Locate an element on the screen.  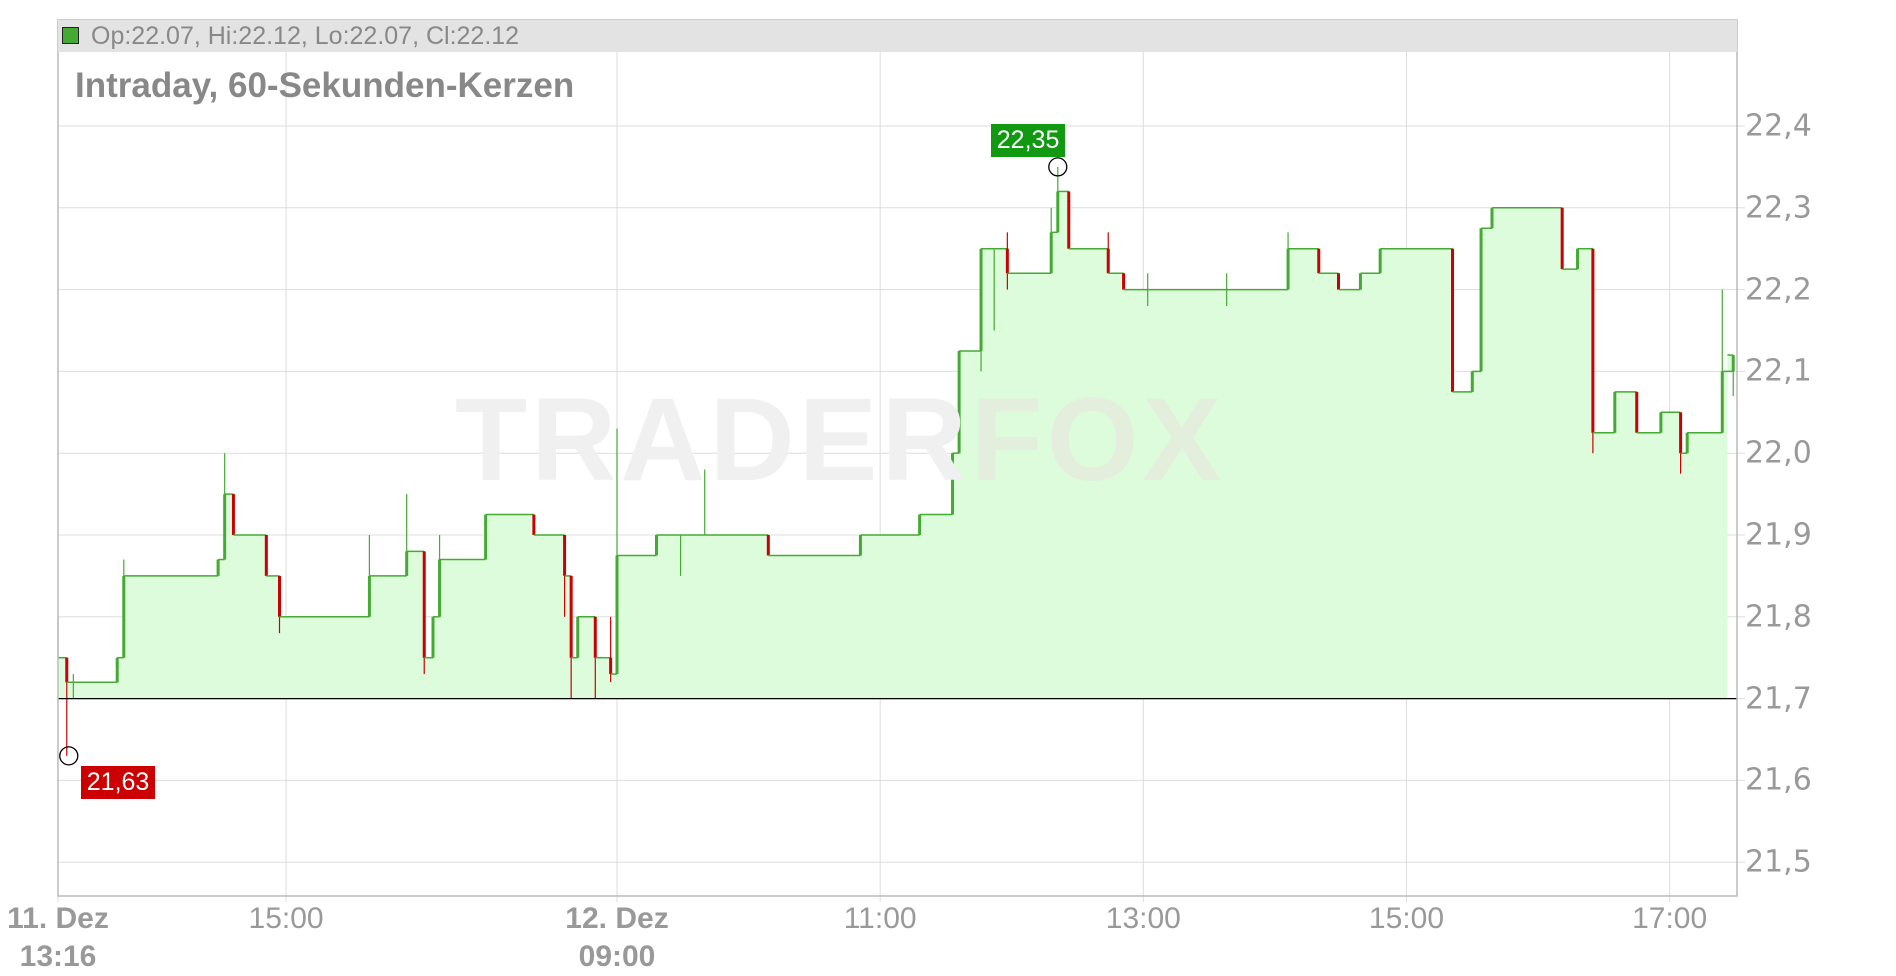
low-marker is located at coordinates (69, 756).